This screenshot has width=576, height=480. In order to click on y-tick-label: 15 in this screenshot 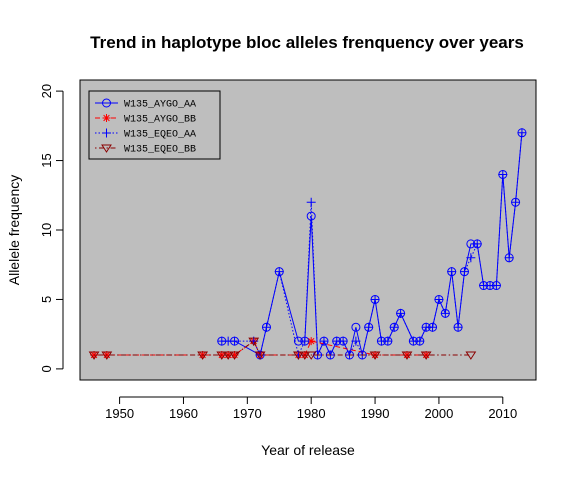, I will do `click(46, 160)`.